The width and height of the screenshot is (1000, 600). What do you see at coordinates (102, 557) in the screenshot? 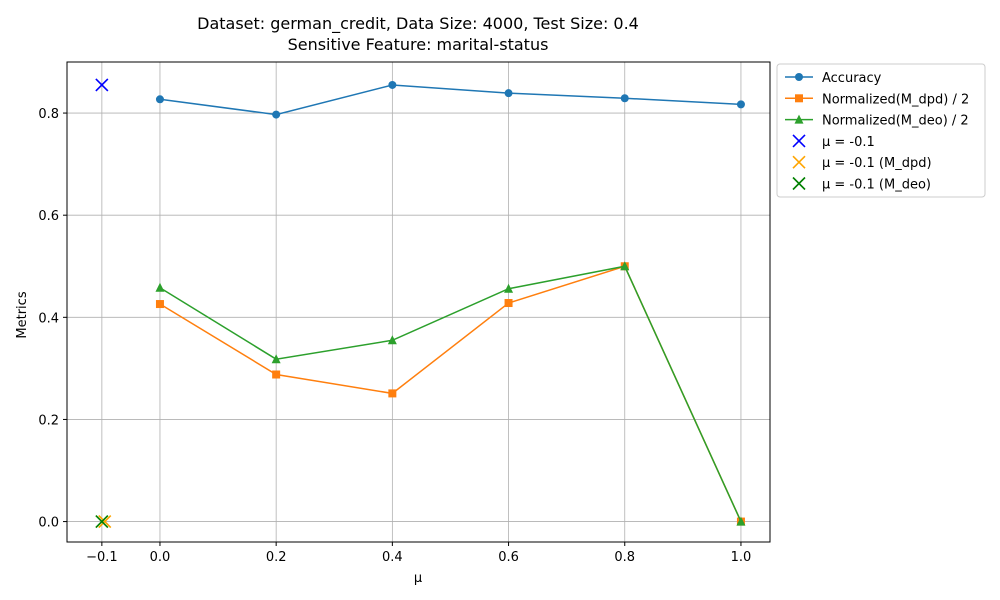
I see `x-tick-label: −0.1` at bounding box center [102, 557].